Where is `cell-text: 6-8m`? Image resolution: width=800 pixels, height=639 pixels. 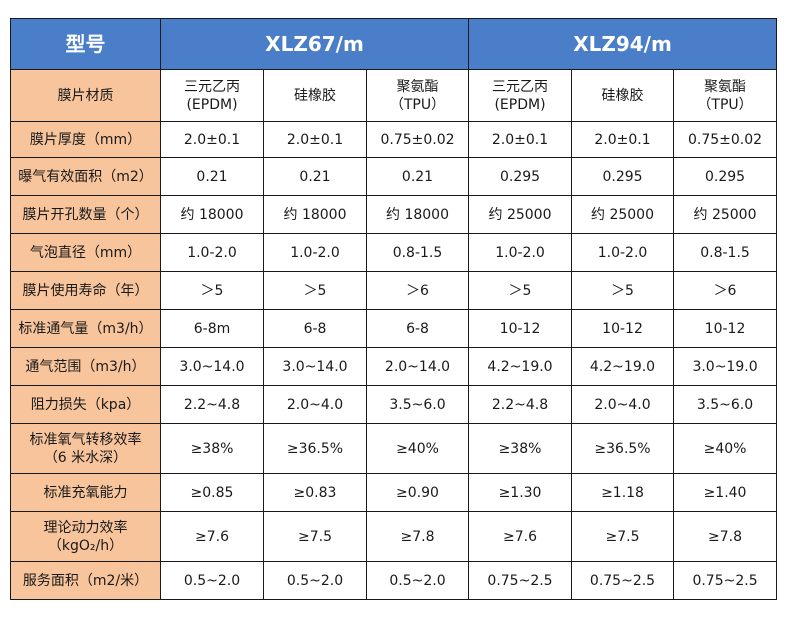 cell-text: 6-8m is located at coordinates (212, 328).